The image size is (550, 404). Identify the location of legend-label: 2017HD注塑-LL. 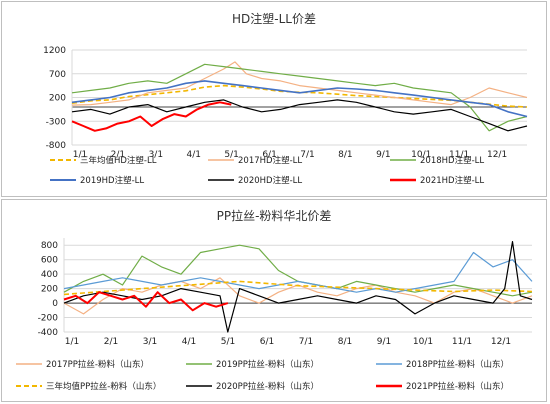
(270, 160).